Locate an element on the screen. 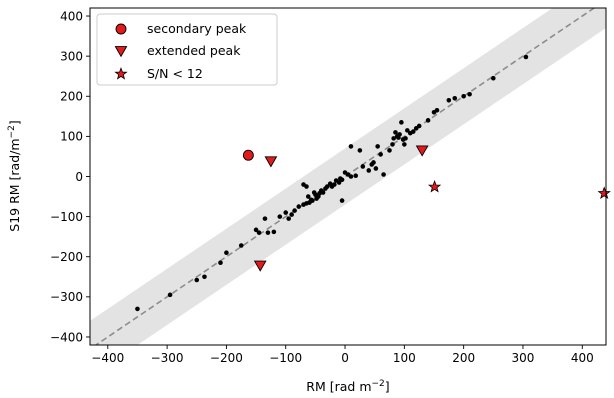 This screenshot has width=614, height=398. x-tick-label: 100 is located at coordinates (404, 358).